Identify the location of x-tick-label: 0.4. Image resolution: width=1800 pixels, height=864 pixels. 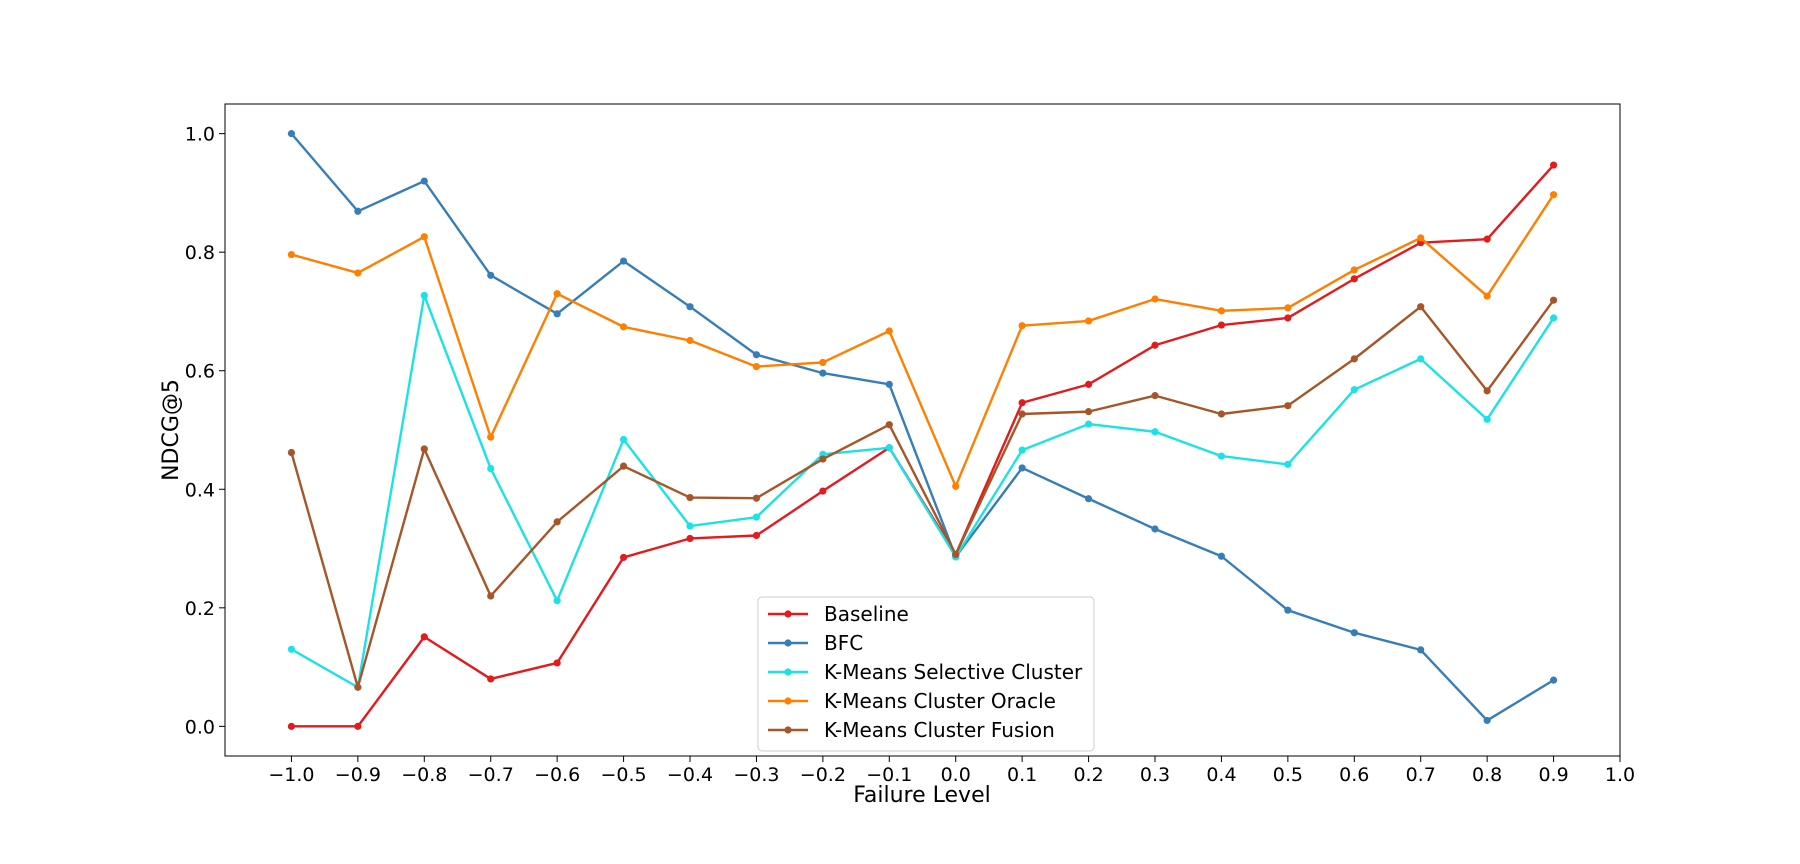
(1221, 775).